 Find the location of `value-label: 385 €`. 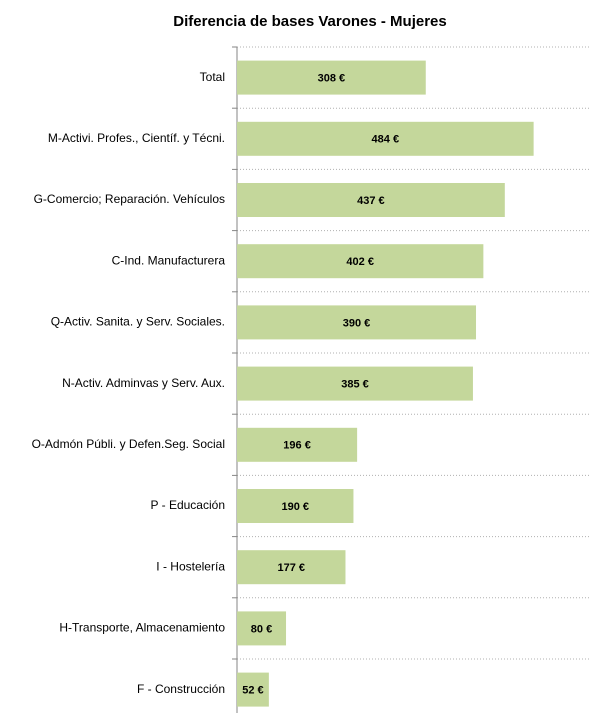

value-label: 385 € is located at coordinates (355, 385).